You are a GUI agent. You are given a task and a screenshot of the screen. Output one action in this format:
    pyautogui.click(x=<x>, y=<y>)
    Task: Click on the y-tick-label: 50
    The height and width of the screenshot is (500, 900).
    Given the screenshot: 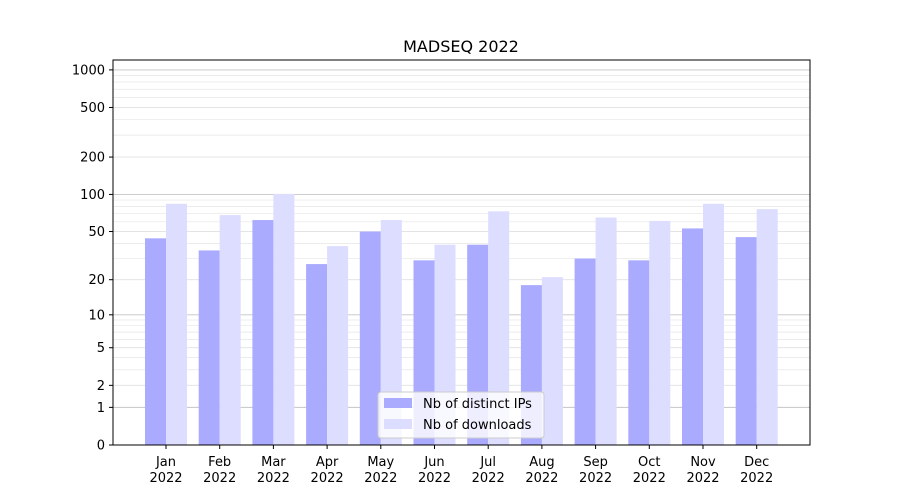 What is the action you would take?
    pyautogui.click(x=96, y=232)
    